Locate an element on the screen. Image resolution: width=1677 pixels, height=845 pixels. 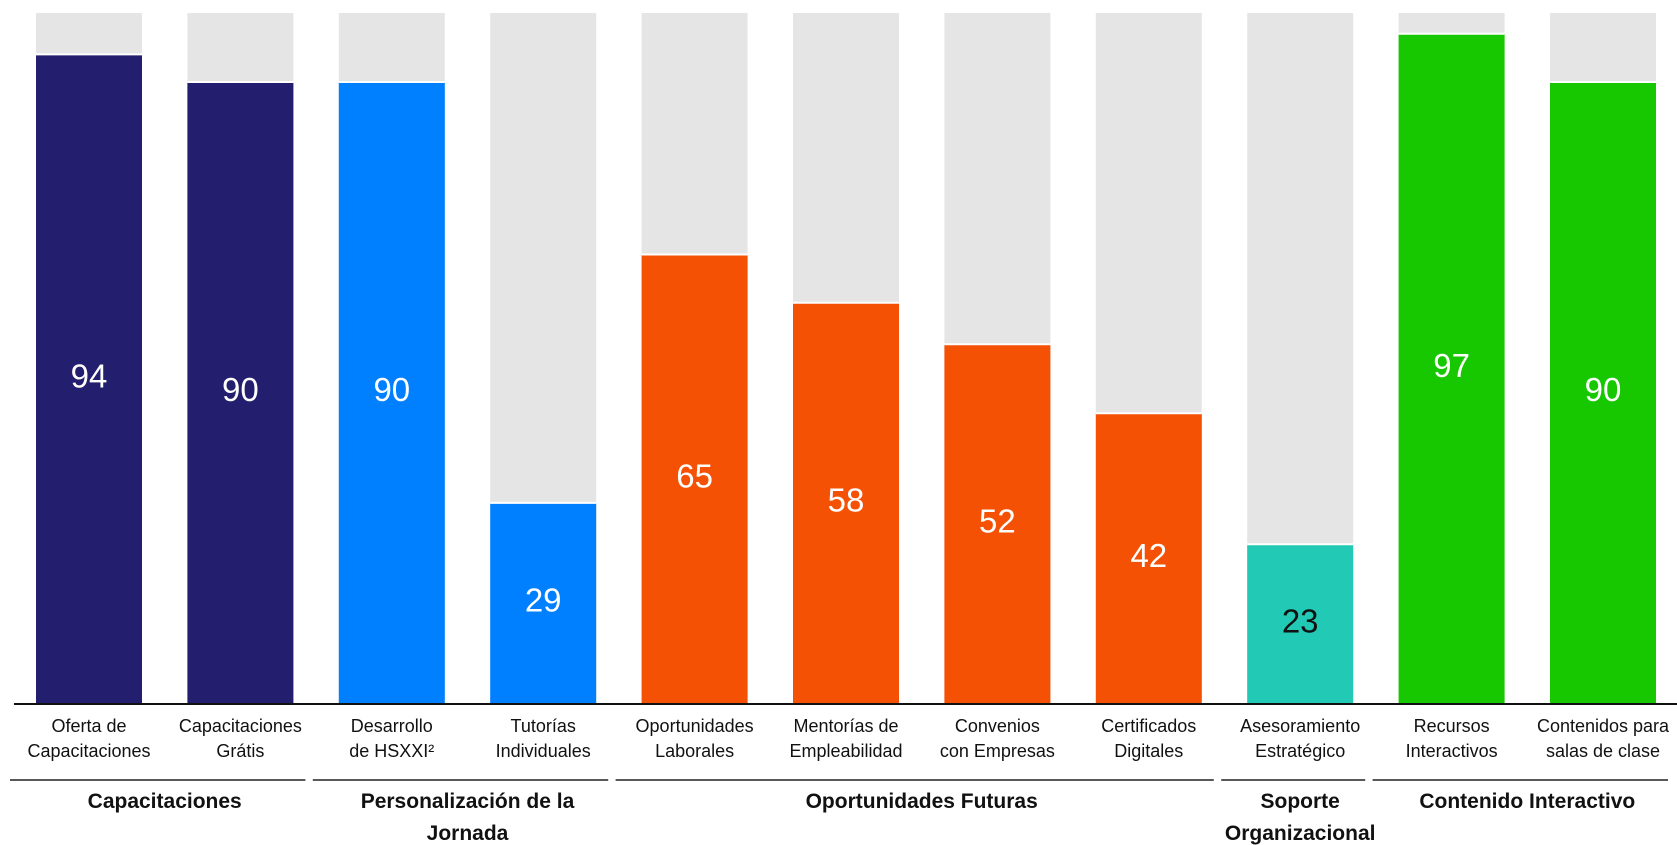
group-label: Contenido Interactivo is located at coordinates (1527, 801).